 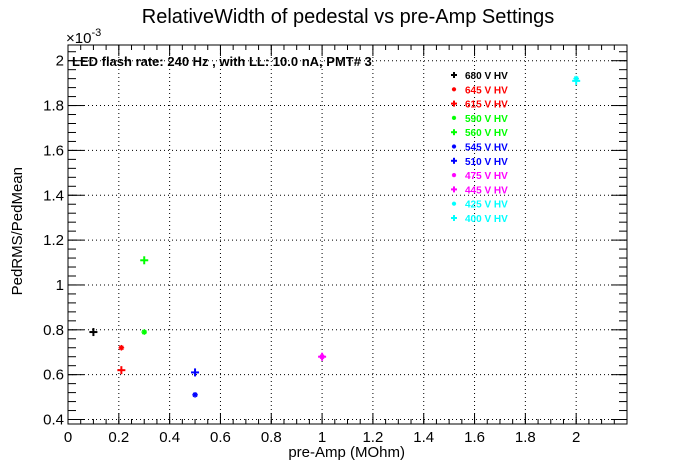 What do you see at coordinates (96, 33) in the screenshot?
I see `y-exponent-power: -3` at bounding box center [96, 33].